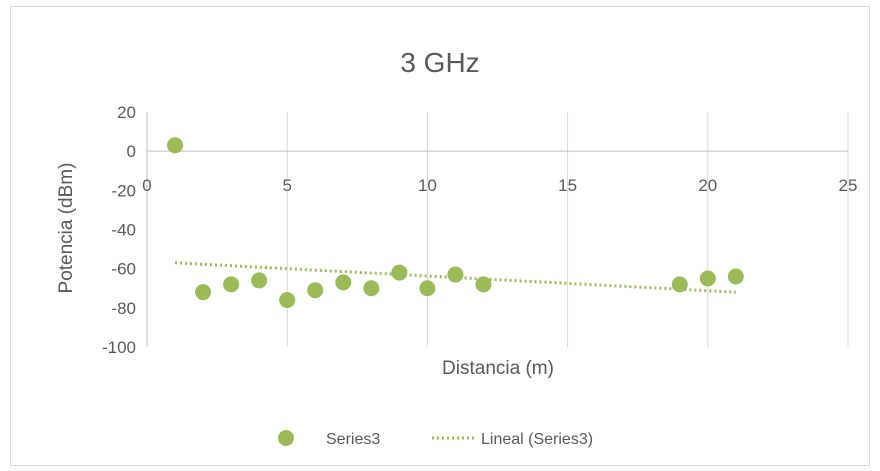 The height and width of the screenshot is (471, 880). What do you see at coordinates (499, 185) in the screenshot?
I see `x-tick-labels: 0 5 10 15 20 25` at bounding box center [499, 185].